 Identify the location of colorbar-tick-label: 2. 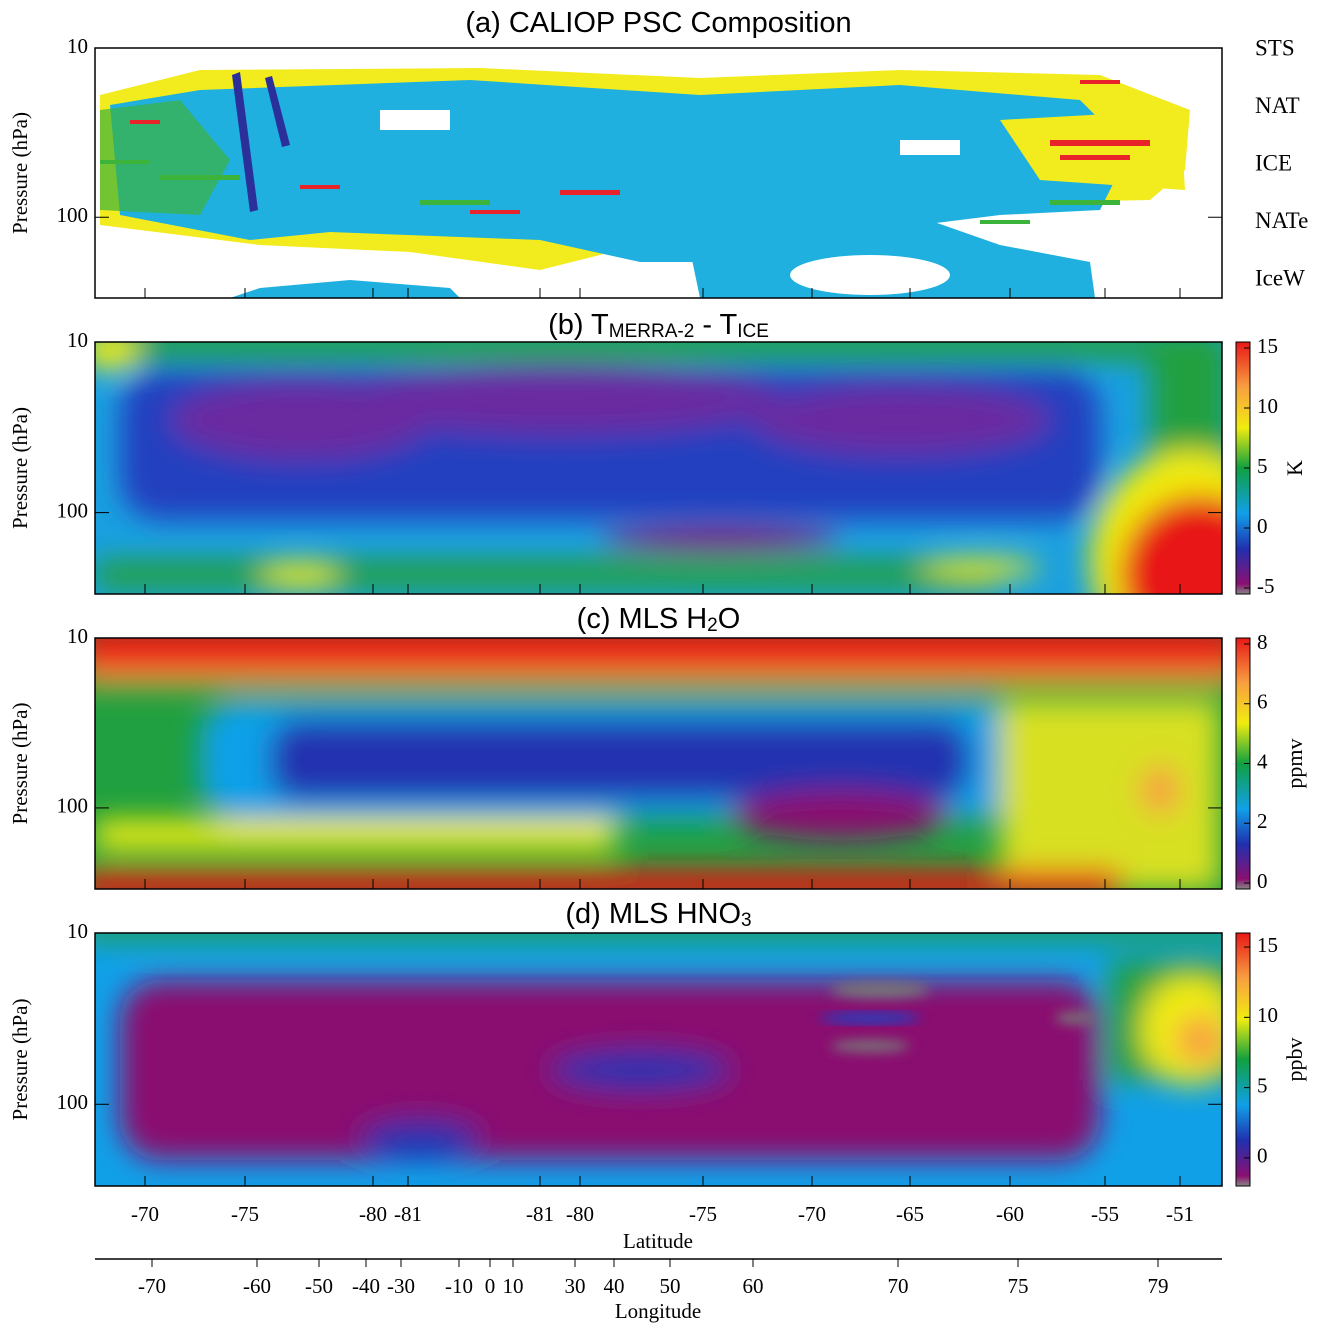
(1262, 821).